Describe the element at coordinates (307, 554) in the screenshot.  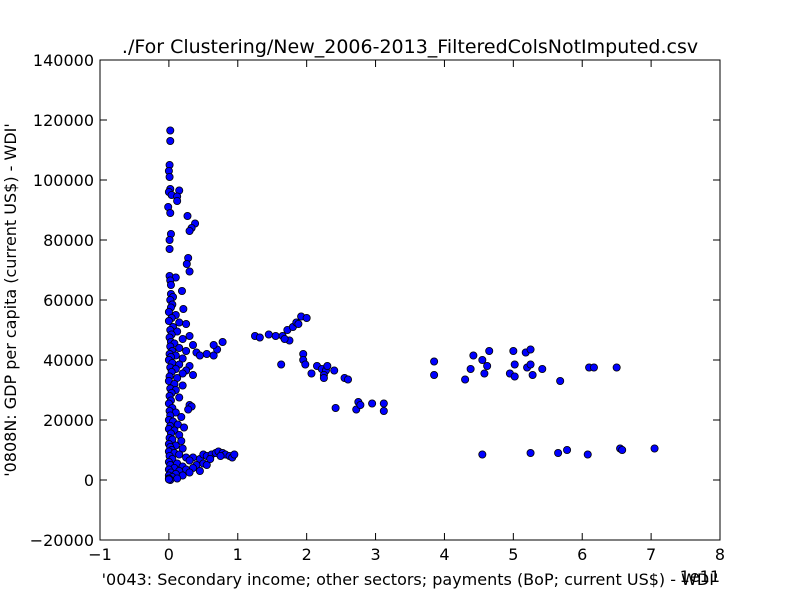
I see `x-tick-label: 2` at that location.